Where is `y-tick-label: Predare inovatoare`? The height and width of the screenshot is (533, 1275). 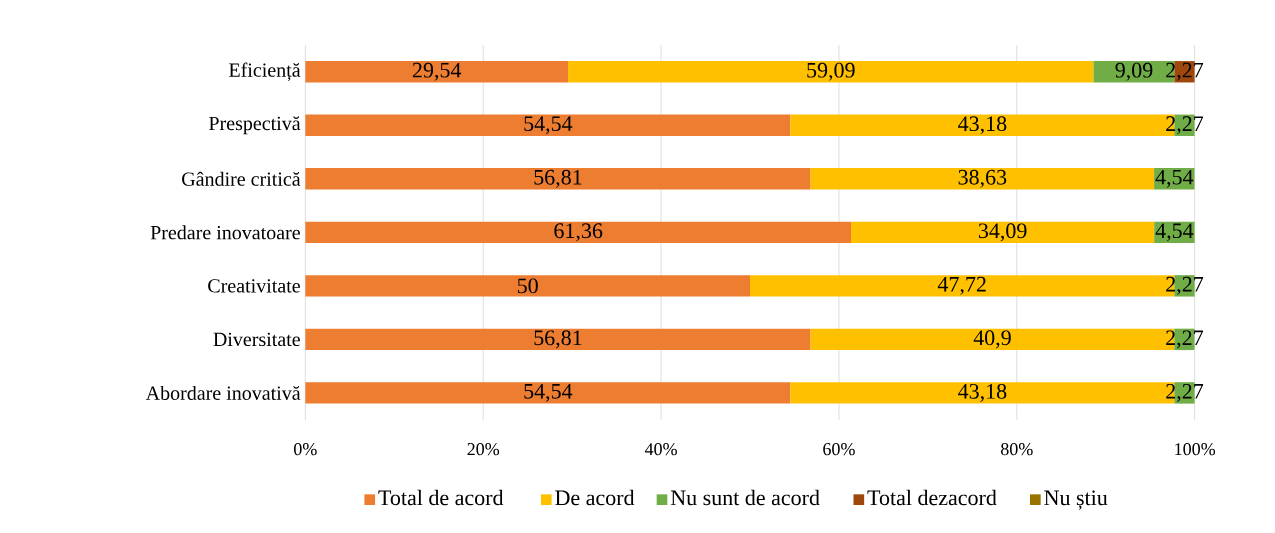 y-tick-label: Predare inovatoare is located at coordinates (225, 232).